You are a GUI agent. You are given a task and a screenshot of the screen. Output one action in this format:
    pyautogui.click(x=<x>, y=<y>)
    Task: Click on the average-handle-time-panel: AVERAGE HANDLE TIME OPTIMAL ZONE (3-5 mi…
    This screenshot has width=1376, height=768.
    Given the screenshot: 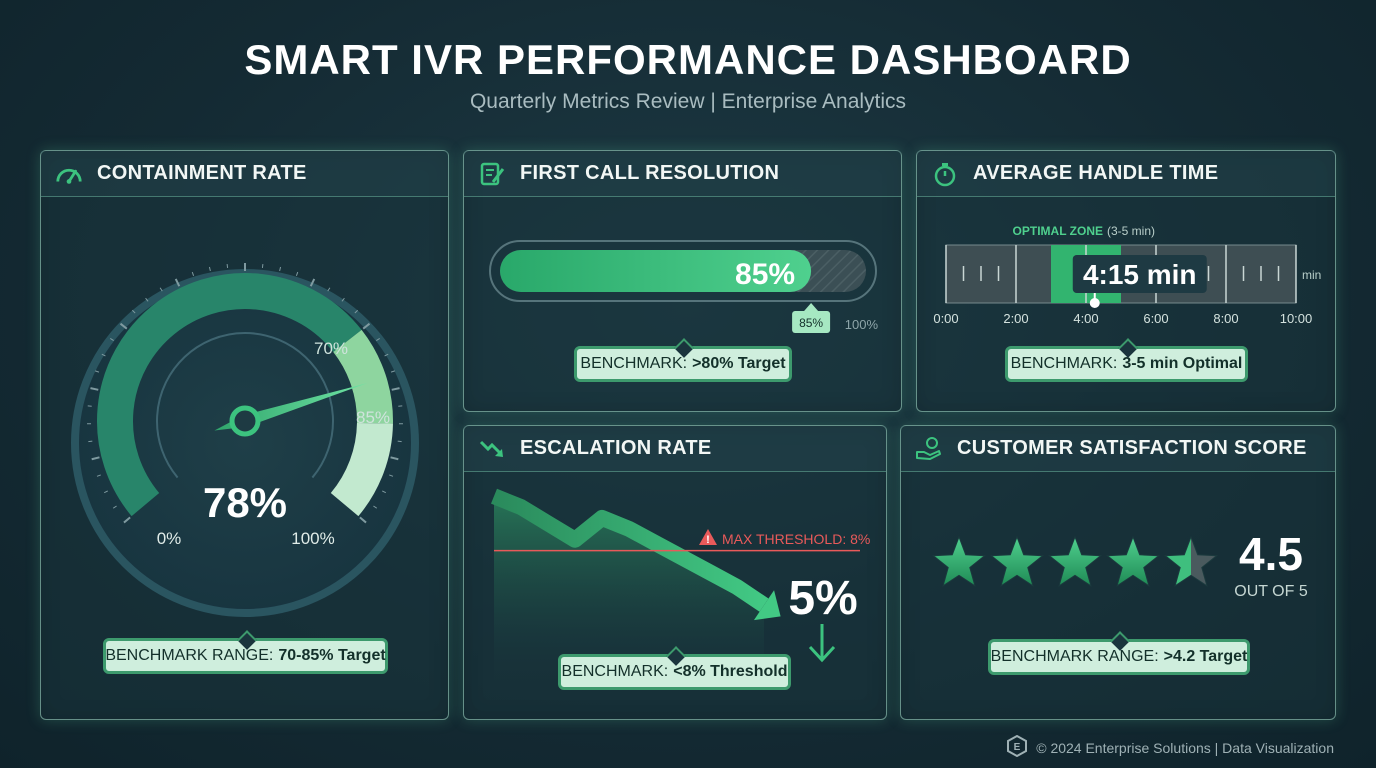 What is the action you would take?
    pyautogui.click(x=1126, y=281)
    